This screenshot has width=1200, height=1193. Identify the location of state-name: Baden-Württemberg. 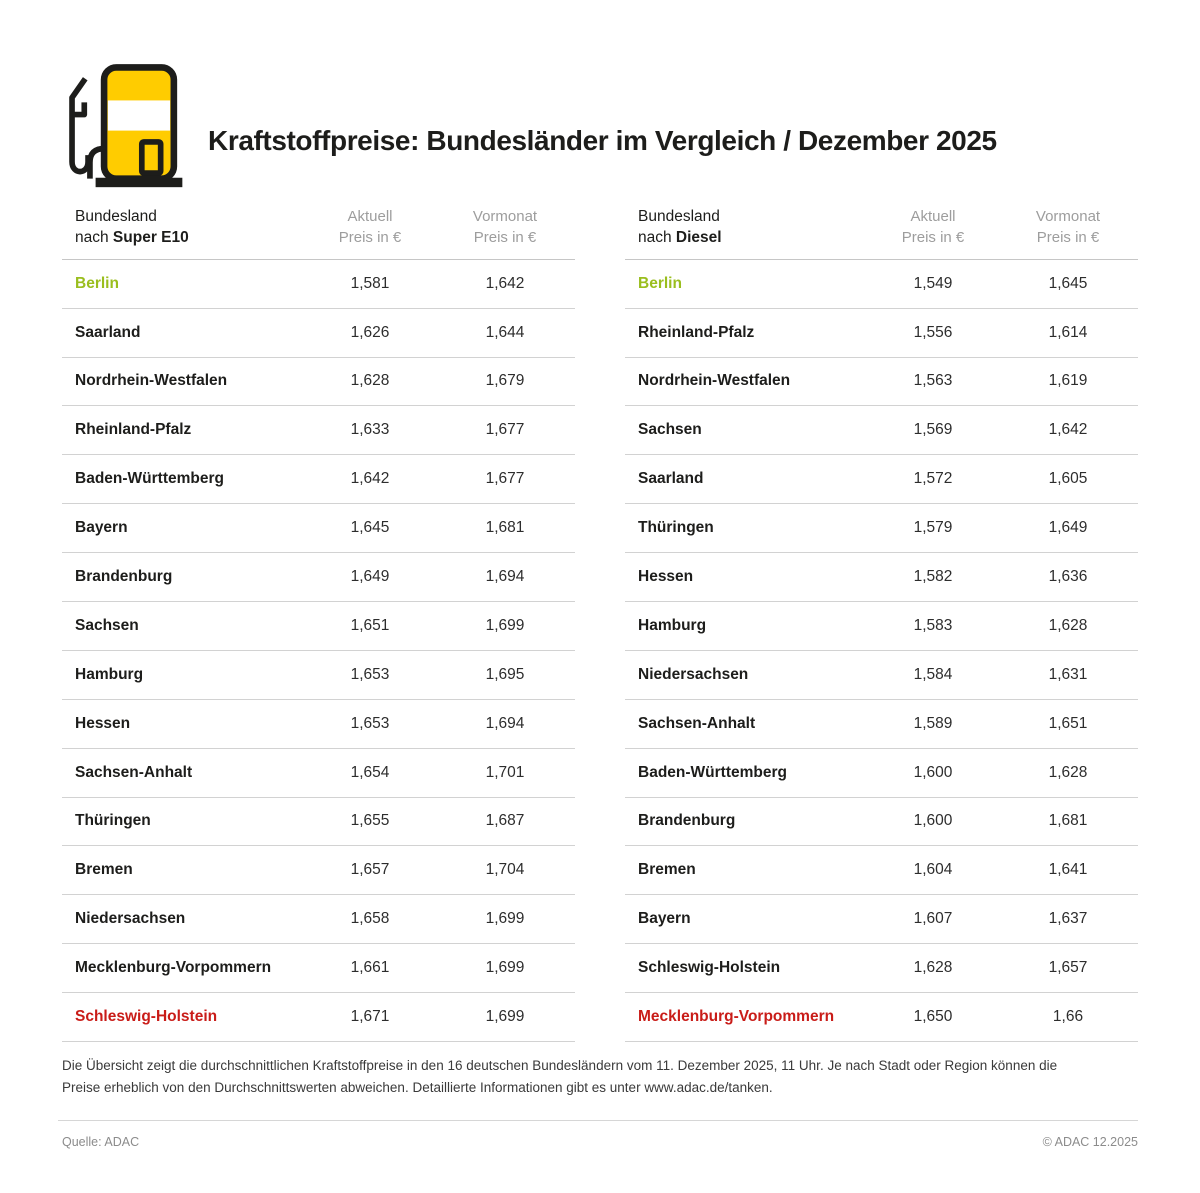
(149, 479).